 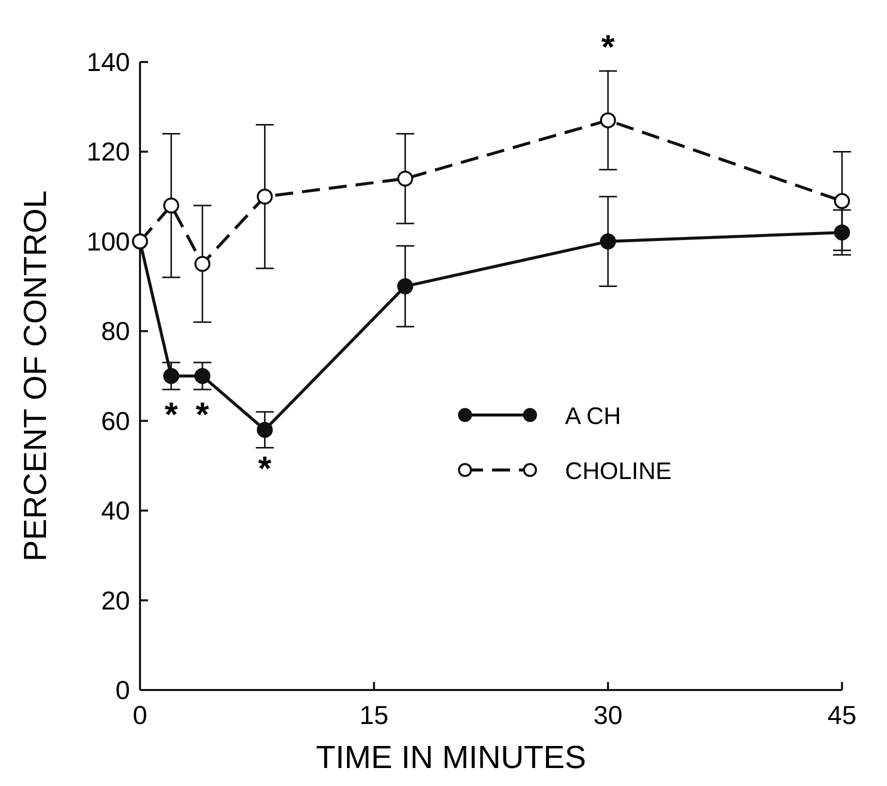 I want to click on legend-label: A CH, so click(x=593, y=416).